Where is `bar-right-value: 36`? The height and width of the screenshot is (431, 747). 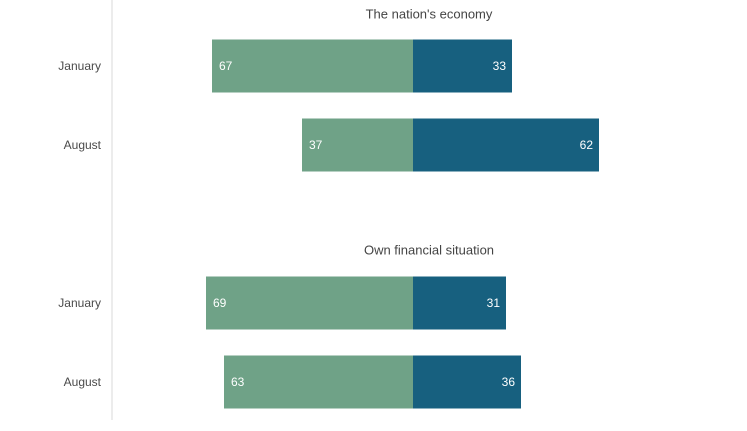 bar-right-value: 36 is located at coordinates (509, 382).